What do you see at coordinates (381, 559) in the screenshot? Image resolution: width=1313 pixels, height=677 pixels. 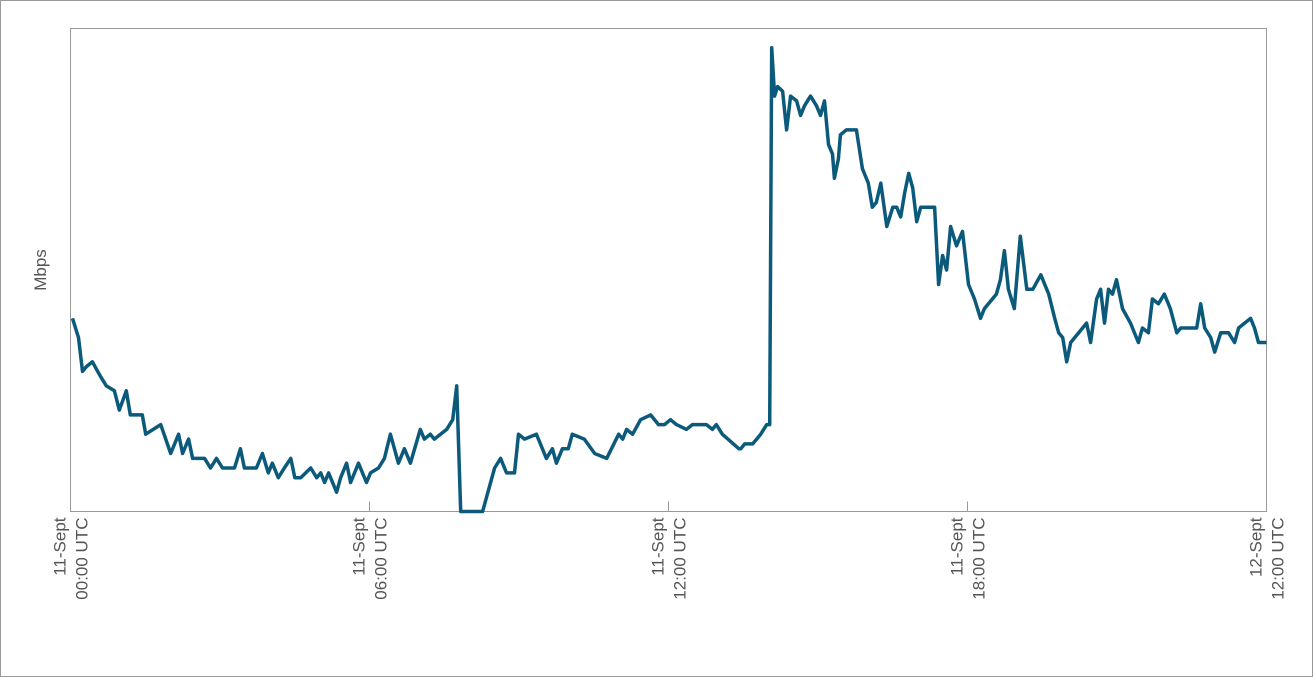 I see `x-tick-label: 06:00 UTC` at bounding box center [381, 559].